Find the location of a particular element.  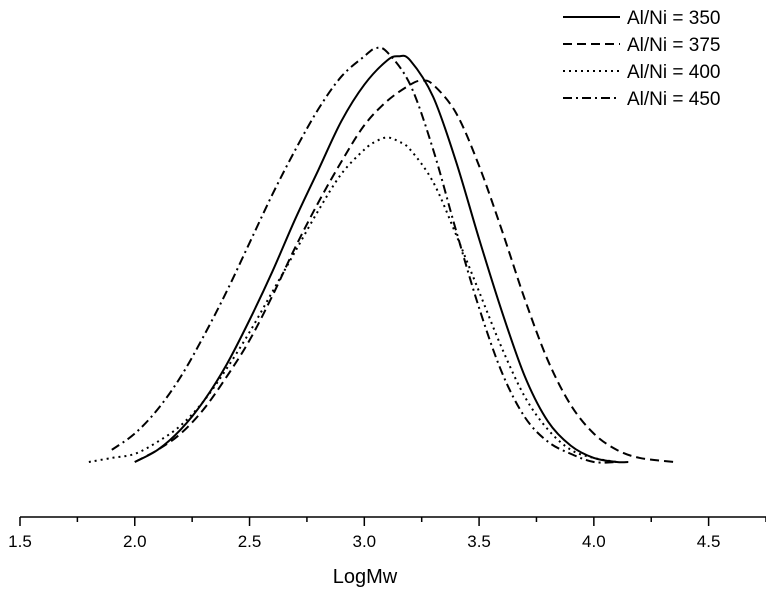

legend-item: Al/Ni = 450 is located at coordinates (641, 99).